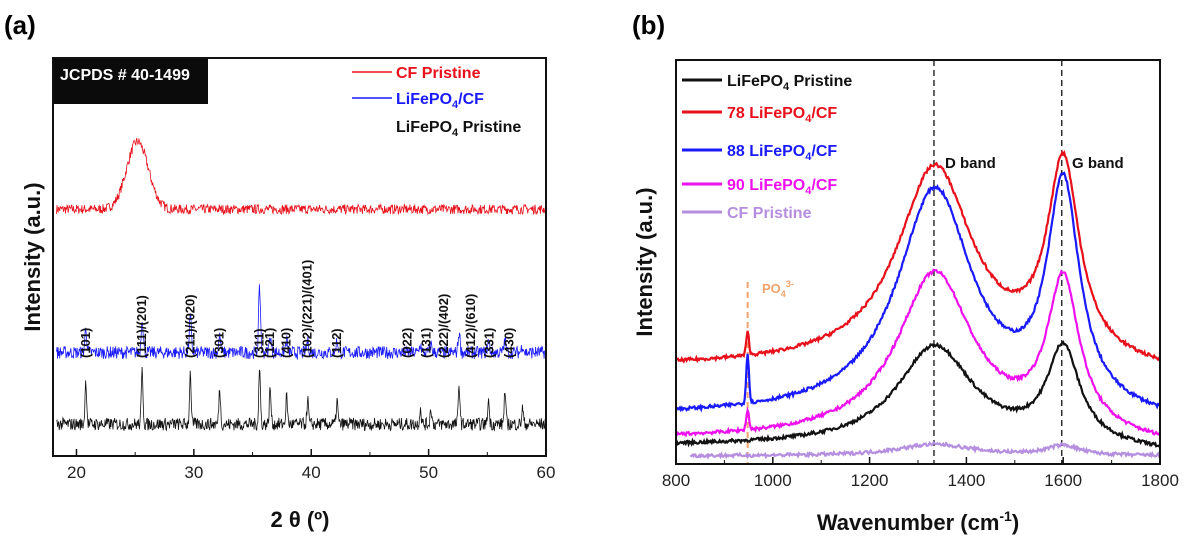 This screenshot has height=542, width=1184. Describe the element at coordinates (311, 472) in the screenshot. I see `x-tick-label-a: 40` at that location.